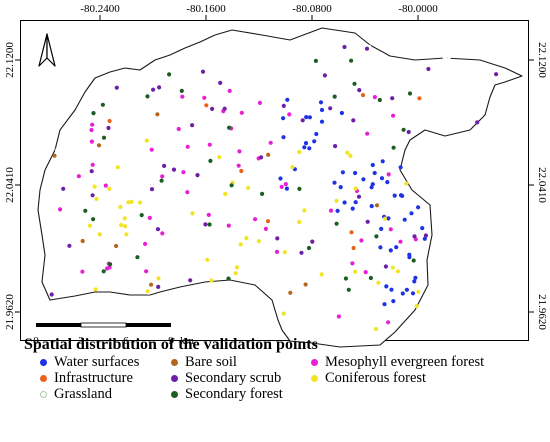 The image size is (550, 442). Describe the element at coordinates (43, 394) in the screenshot. I see `legend-swatch` at that location.